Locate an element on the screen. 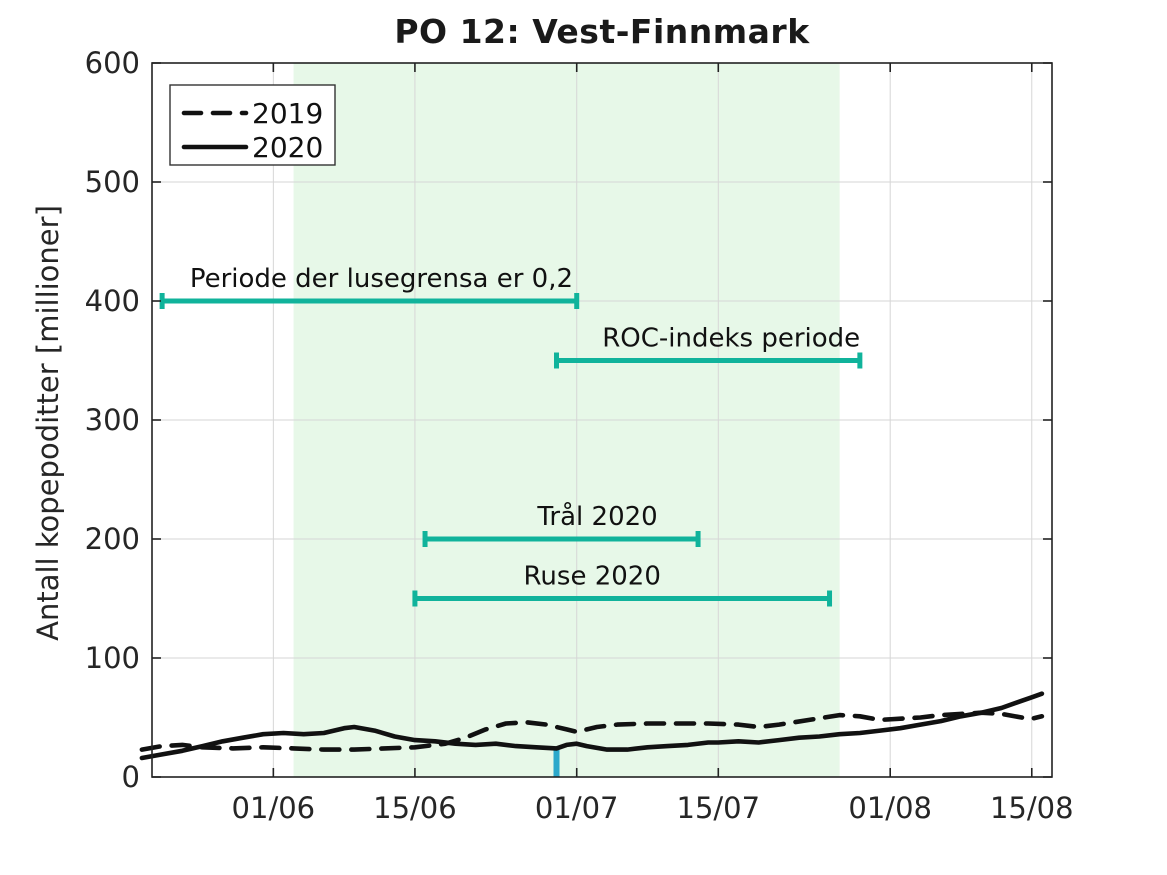 This screenshot has width=1167, height=875. interval-label: Ruse 2020 is located at coordinates (592, 577).